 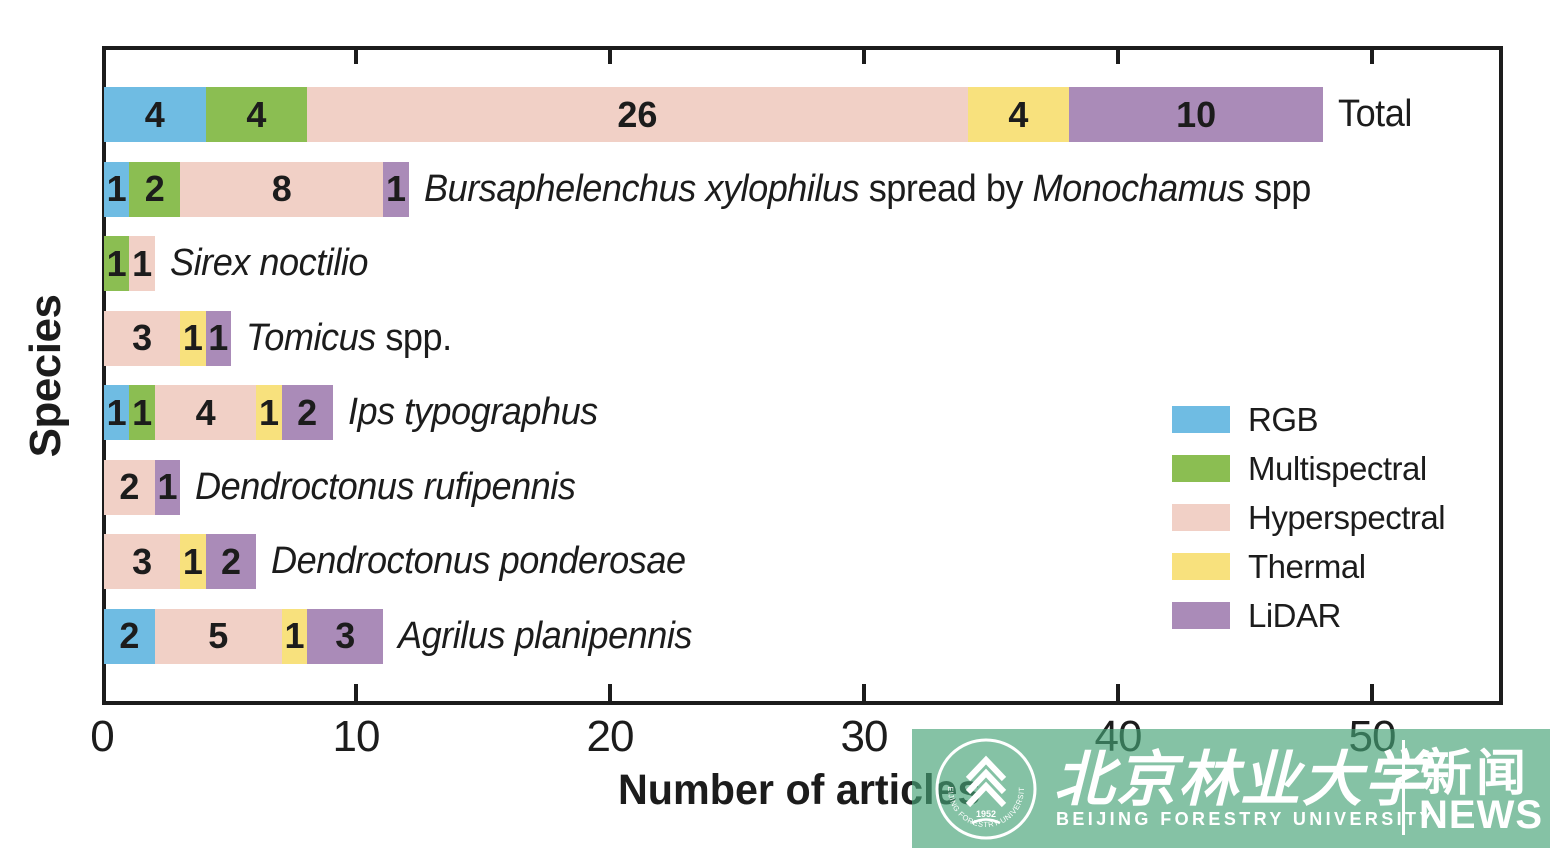 I want to click on legend-row: Hyperspectral, so click(x=1309, y=517).